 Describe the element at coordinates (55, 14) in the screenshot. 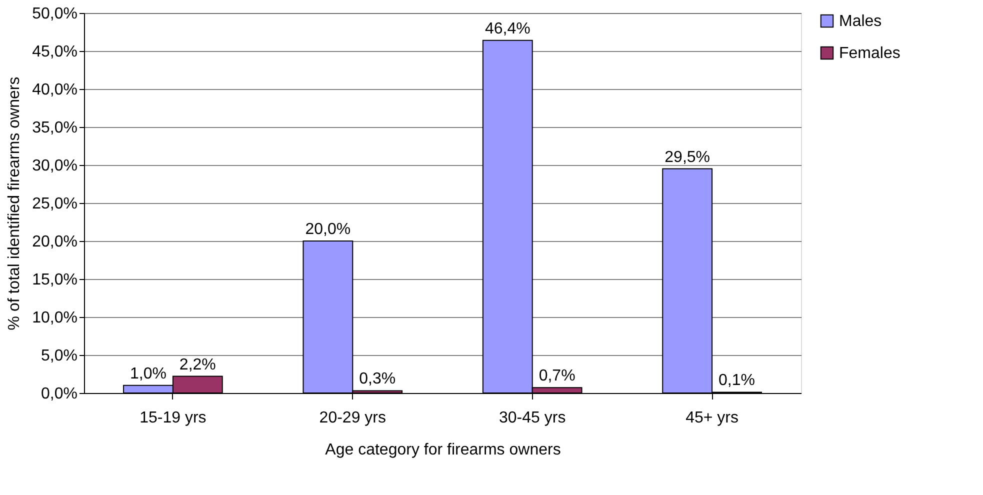

I see `y-tick-label: 50,0%` at that location.